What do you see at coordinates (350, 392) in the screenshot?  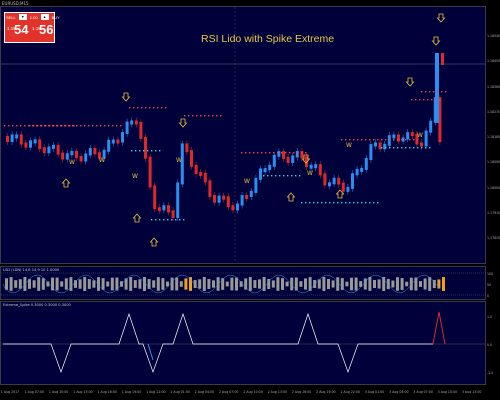 I see `time-tick: 2 Aug 22:00` at bounding box center [350, 392].